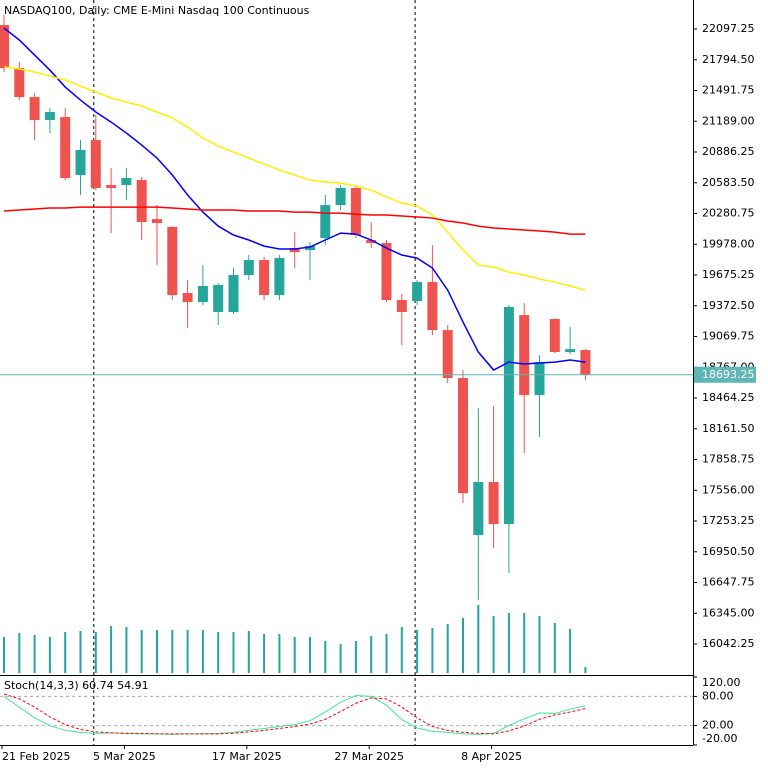 The image size is (768, 768). I want to click on y-tick-label: 16647.75, so click(728, 582).